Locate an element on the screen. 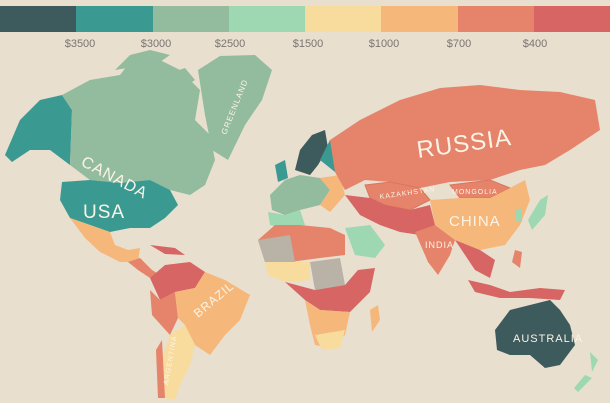  west-africa is located at coordinates (287, 272).